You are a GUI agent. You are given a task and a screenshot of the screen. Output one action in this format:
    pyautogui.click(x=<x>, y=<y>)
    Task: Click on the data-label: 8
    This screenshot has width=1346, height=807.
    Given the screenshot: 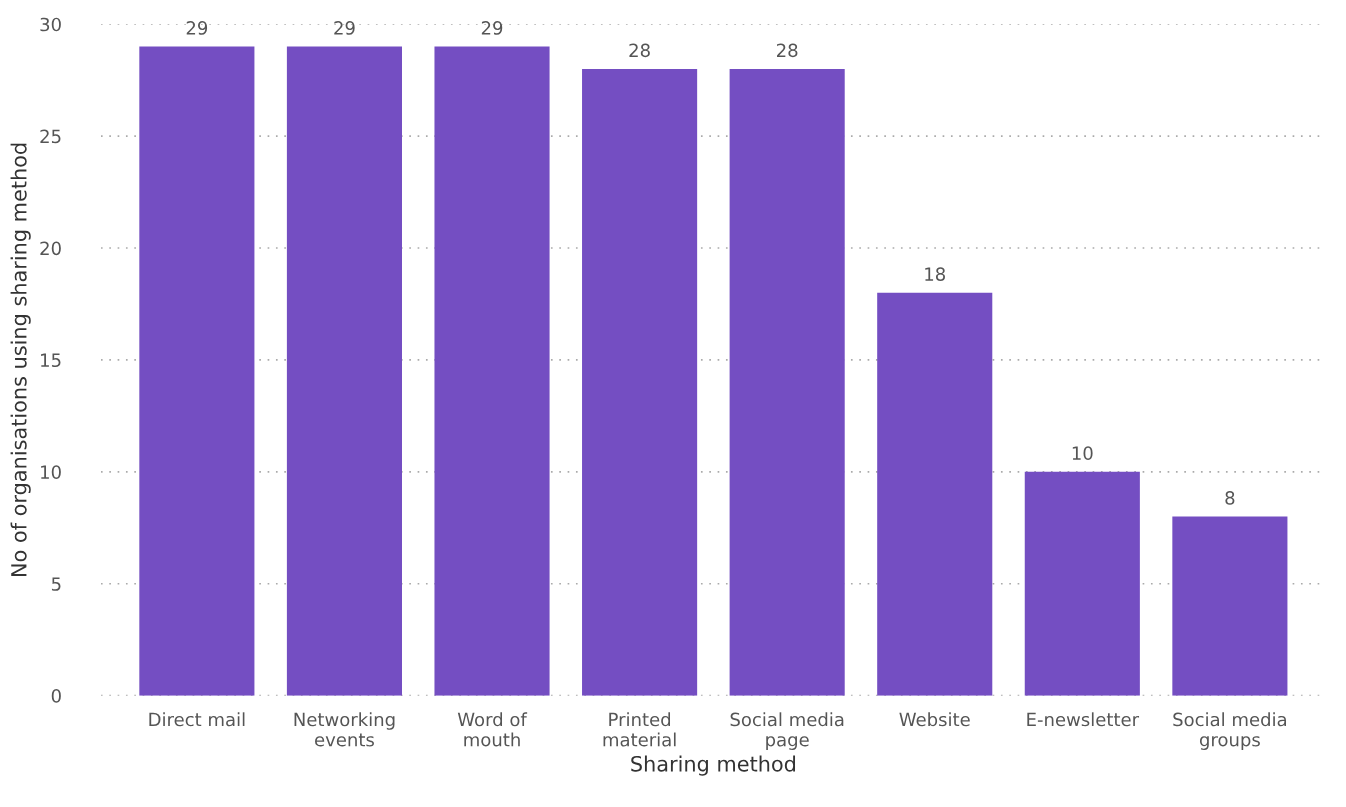 What is the action you would take?
    pyautogui.click(x=1230, y=498)
    